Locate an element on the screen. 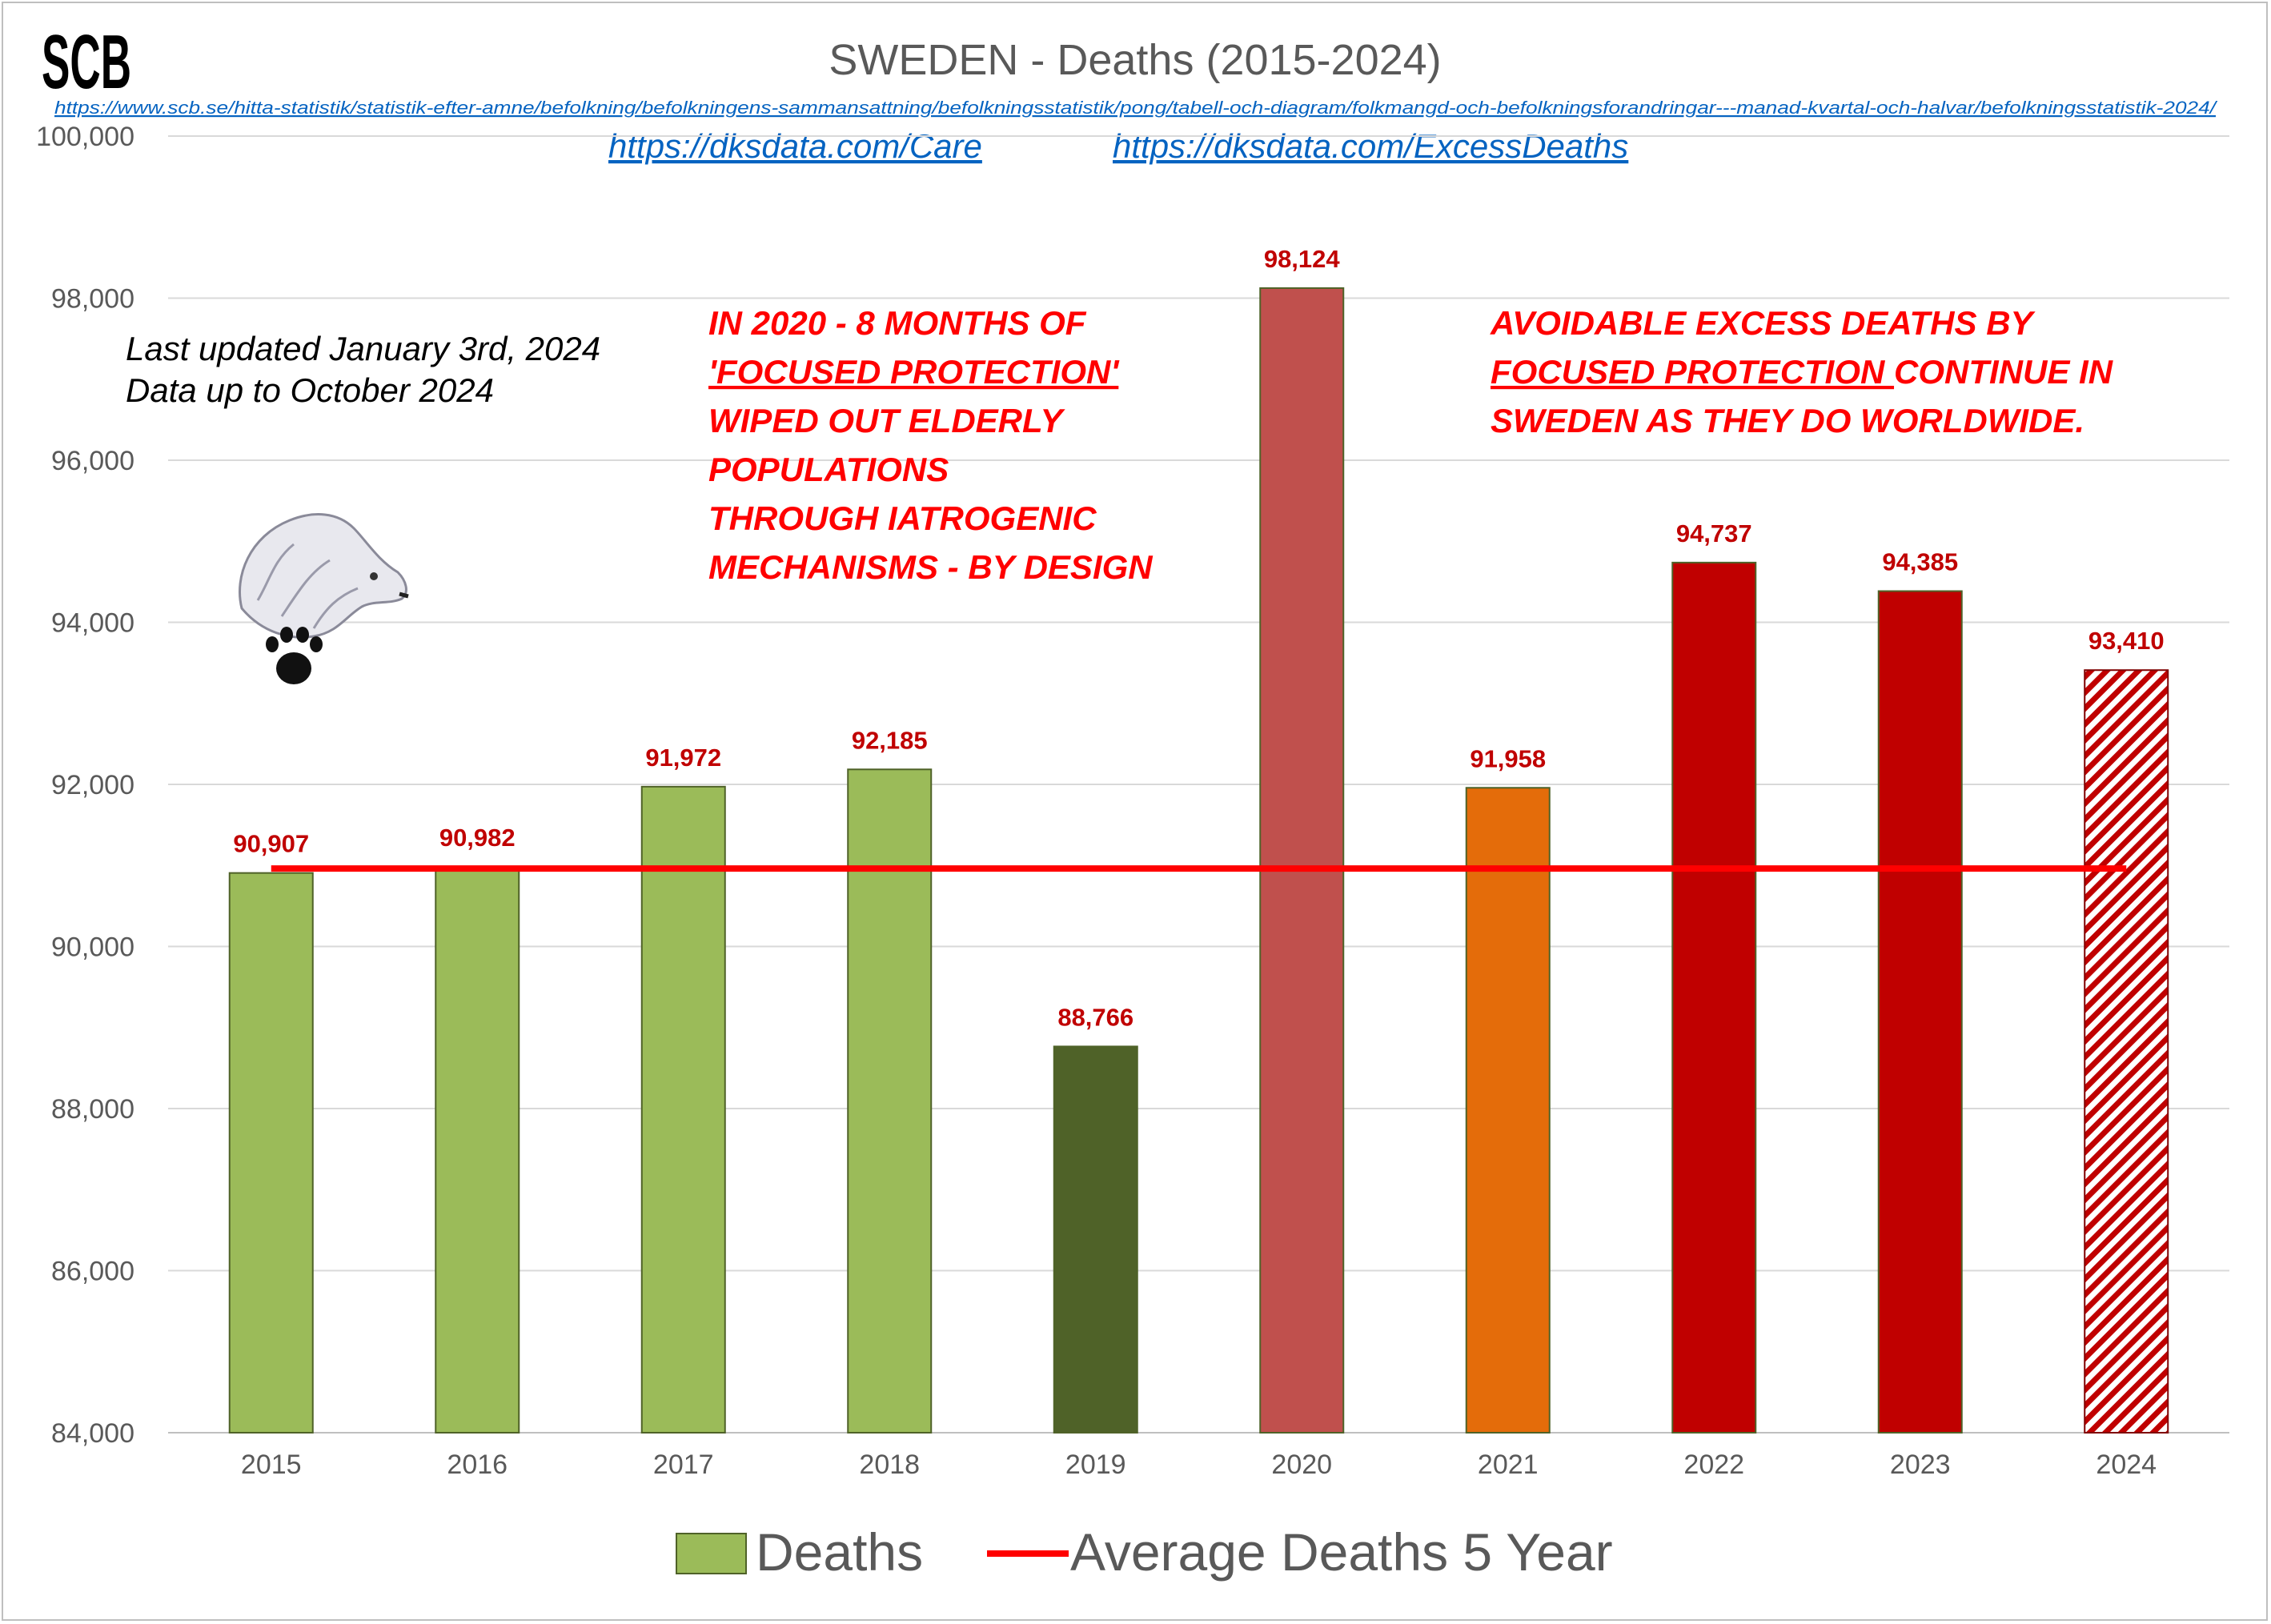  x-tick-label-2017: 2017 is located at coordinates (683, 1465).